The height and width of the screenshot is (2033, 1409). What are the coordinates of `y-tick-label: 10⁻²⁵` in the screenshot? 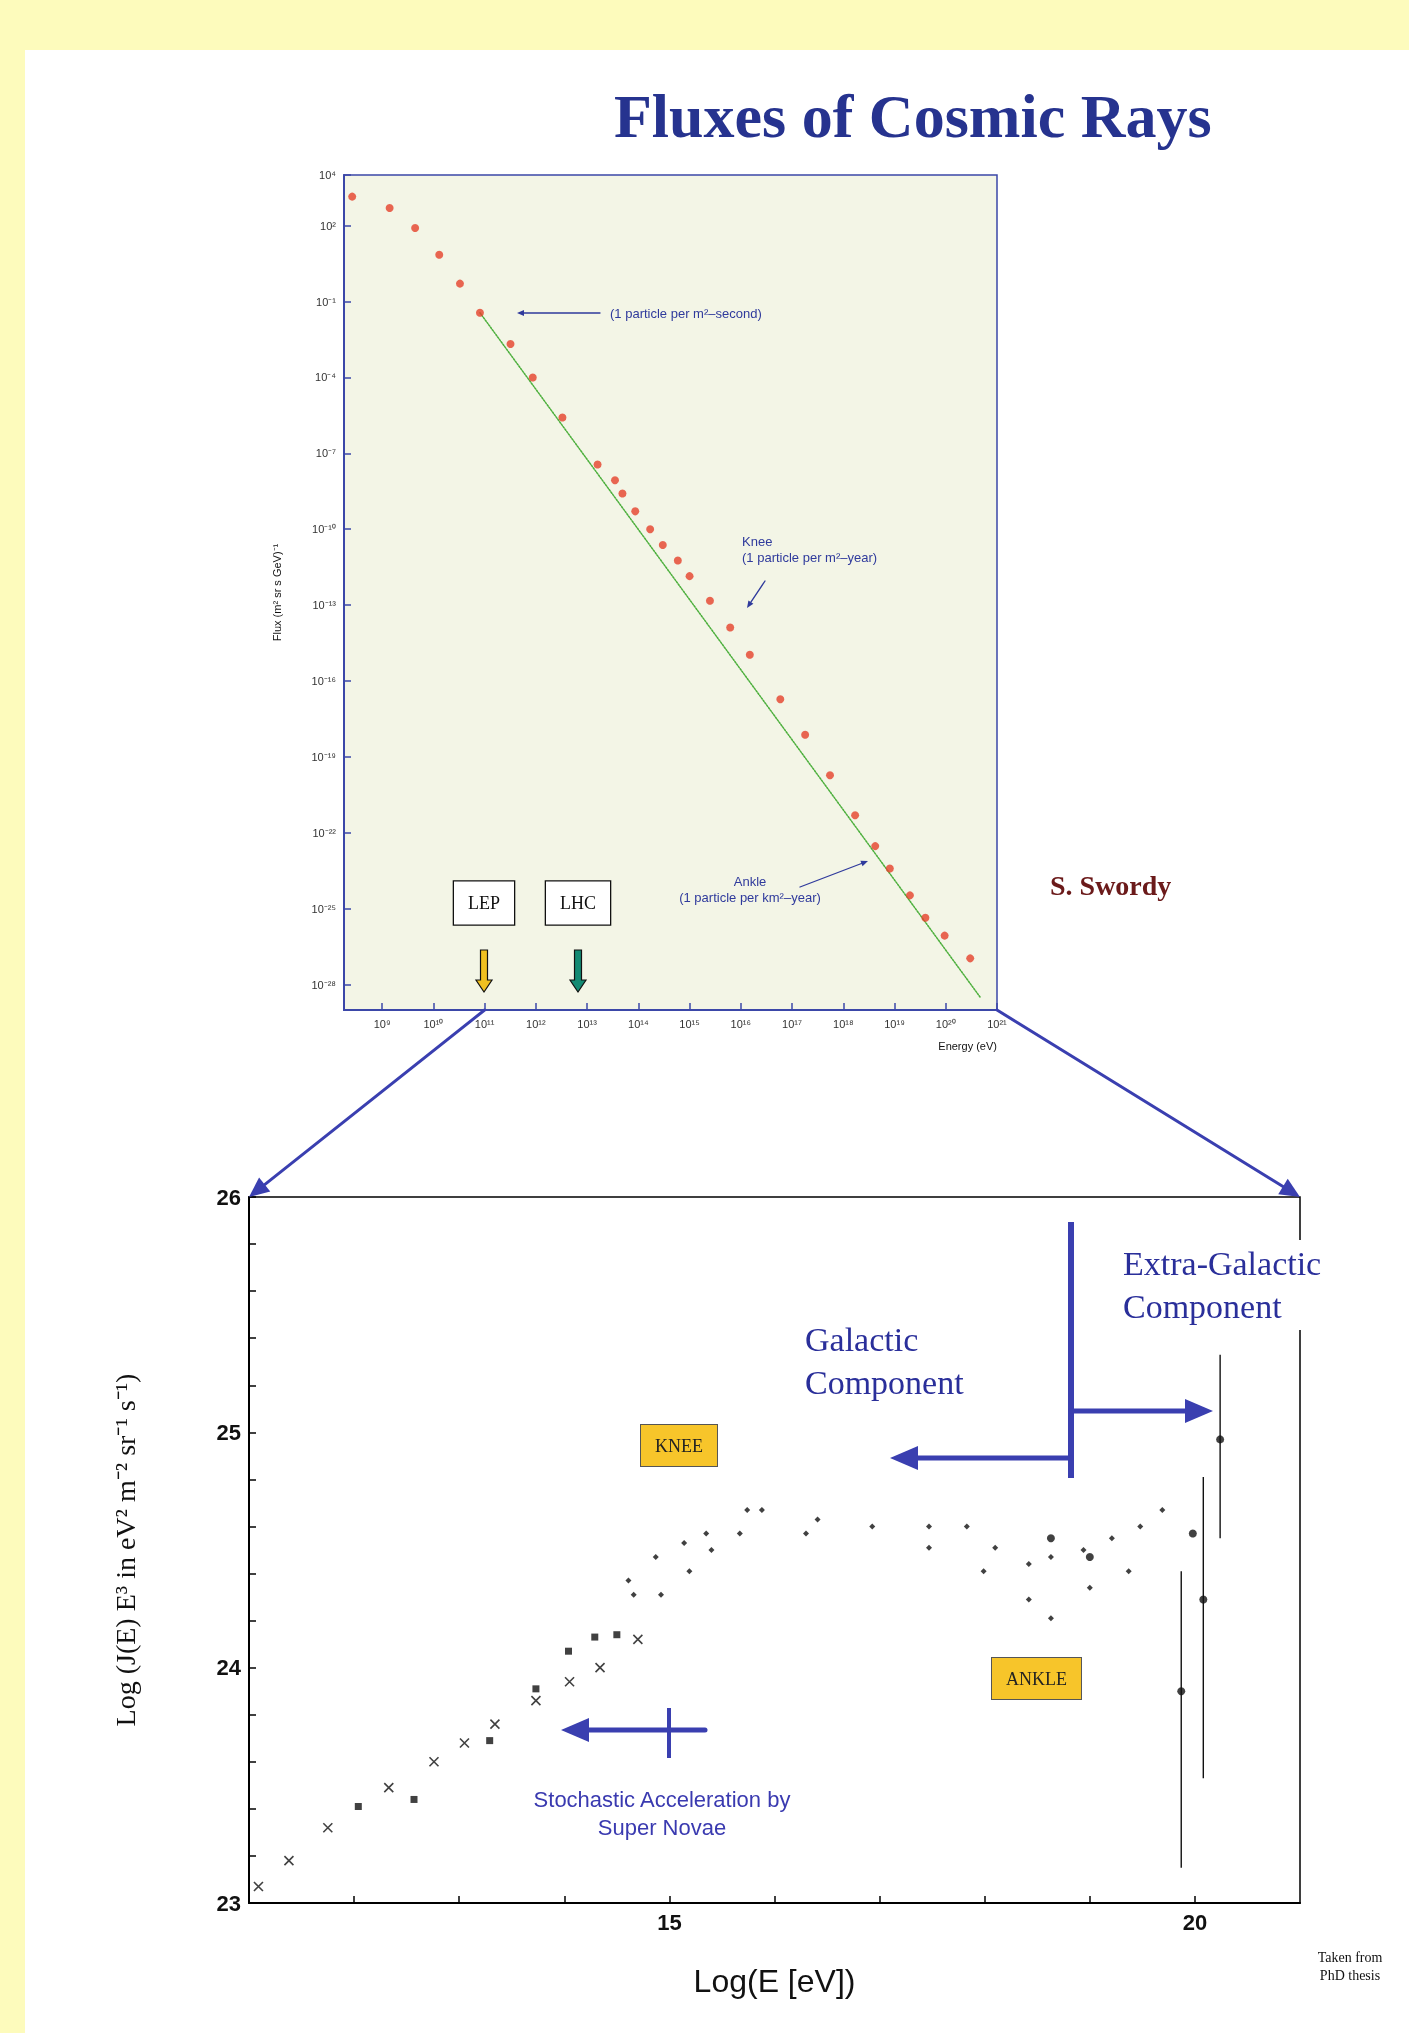 It's located at (323, 908).